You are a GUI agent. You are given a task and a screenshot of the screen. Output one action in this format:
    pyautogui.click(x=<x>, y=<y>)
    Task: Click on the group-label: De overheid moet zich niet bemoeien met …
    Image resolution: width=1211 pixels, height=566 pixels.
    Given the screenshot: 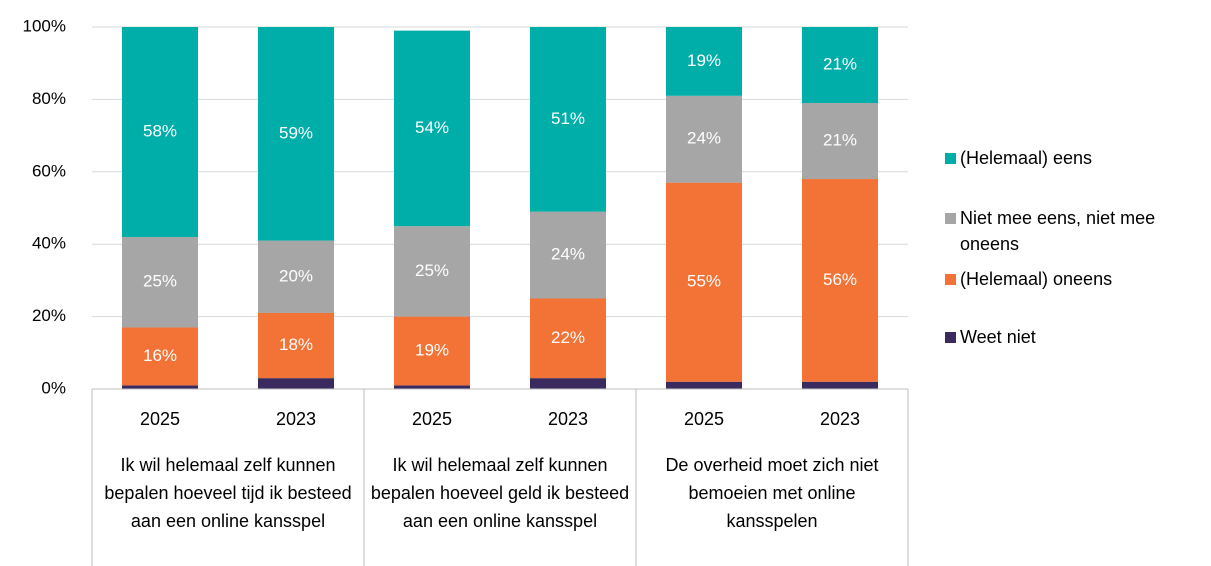 What is the action you would take?
    pyautogui.click(x=772, y=493)
    